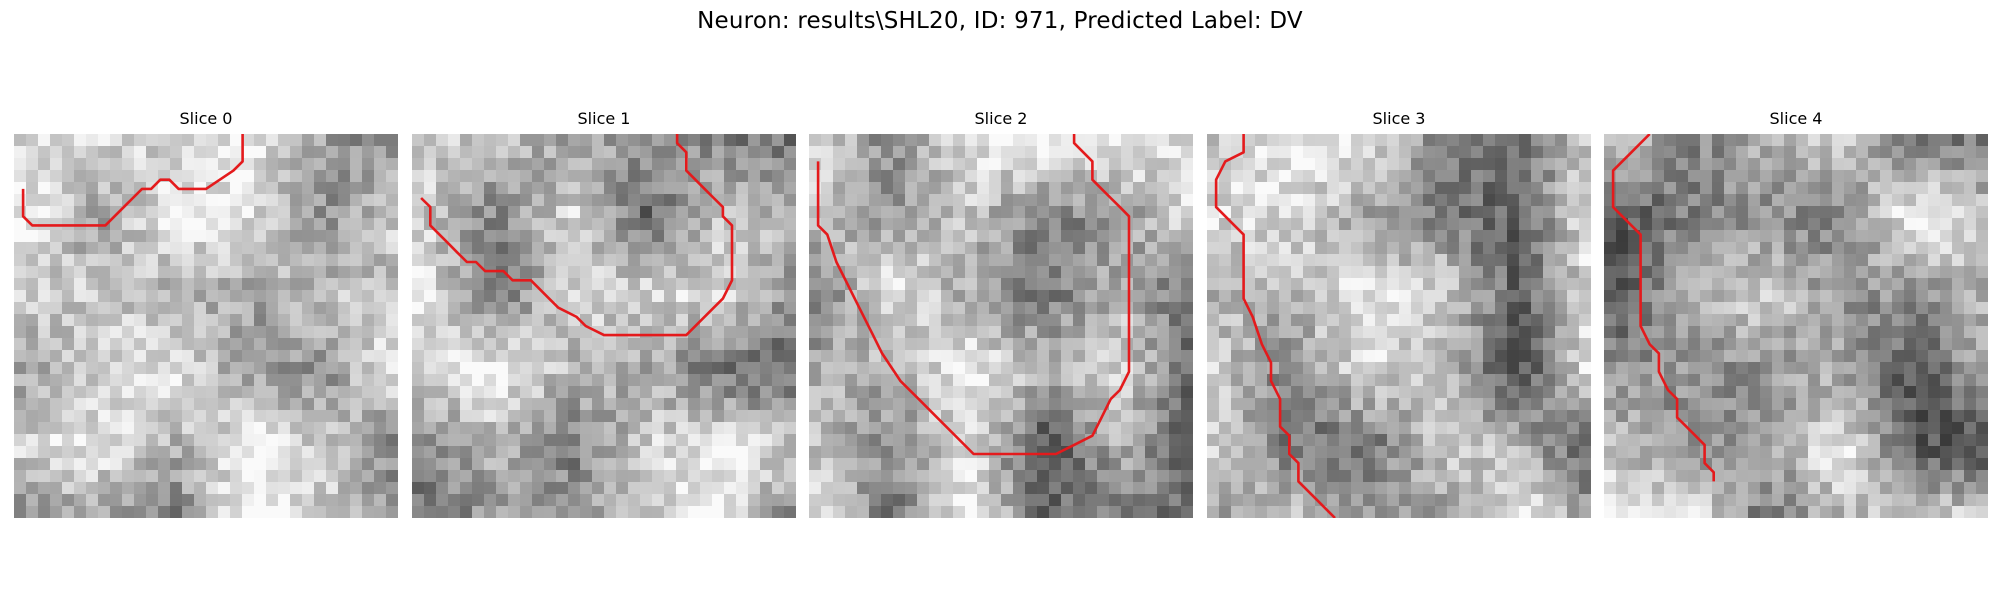 This screenshot has width=2000, height=600. Describe the element at coordinates (1399, 118) in the screenshot. I see `slice-3-title: Slice 3` at that location.